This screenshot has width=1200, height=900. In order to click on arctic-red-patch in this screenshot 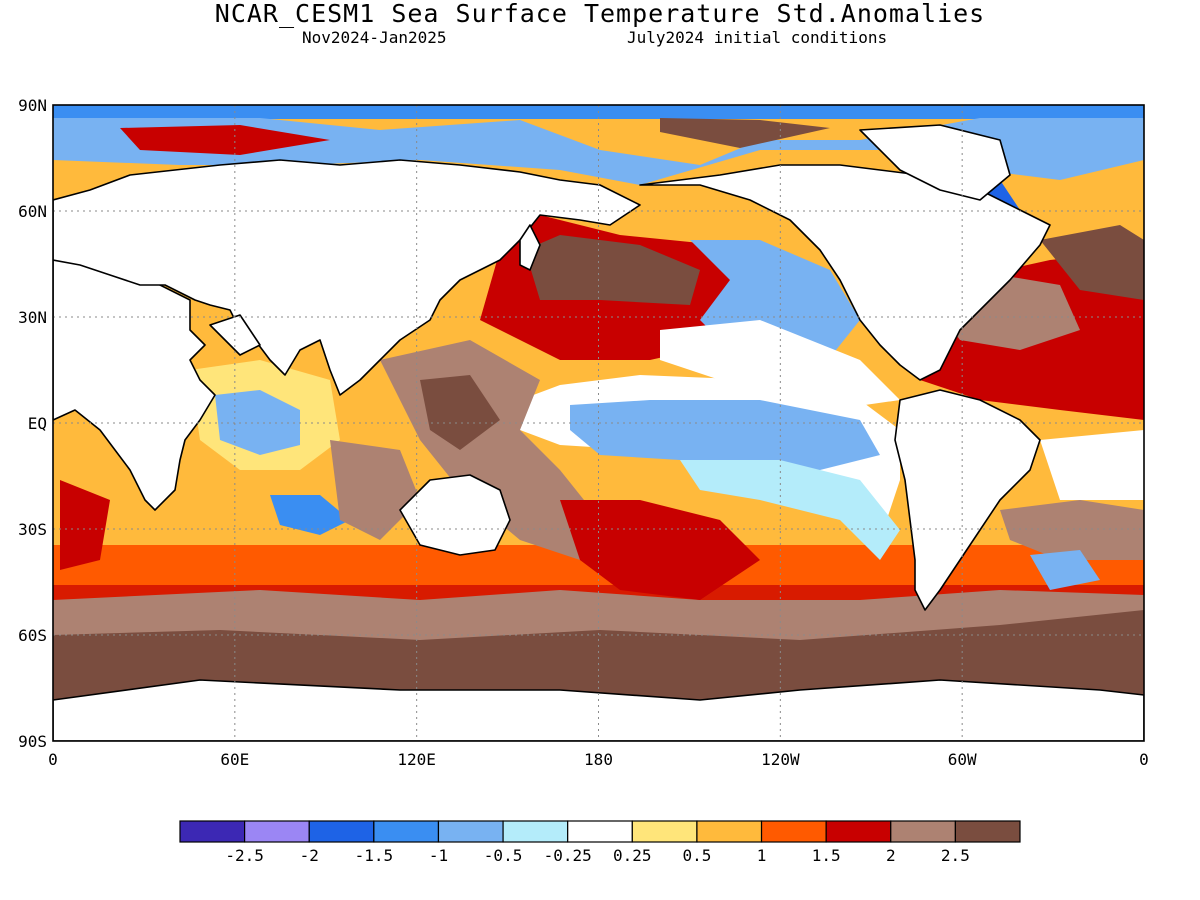, I will do `click(225, 140)`.